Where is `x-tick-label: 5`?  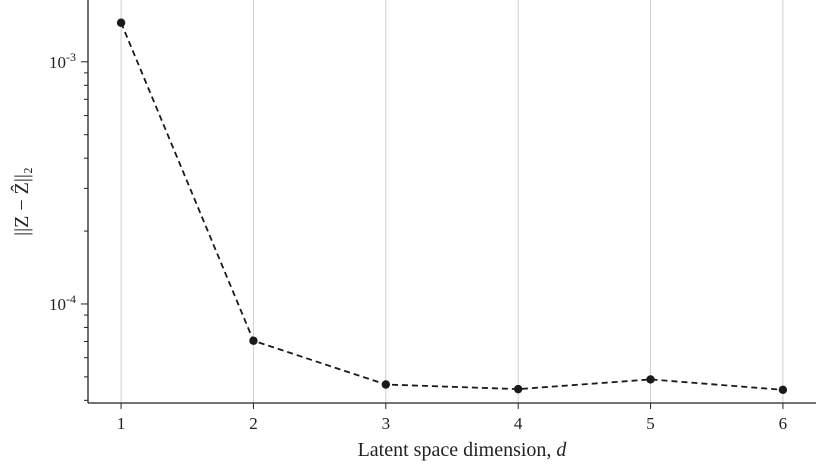
x-tick-label: 5 is located at coordinates (650, 423).